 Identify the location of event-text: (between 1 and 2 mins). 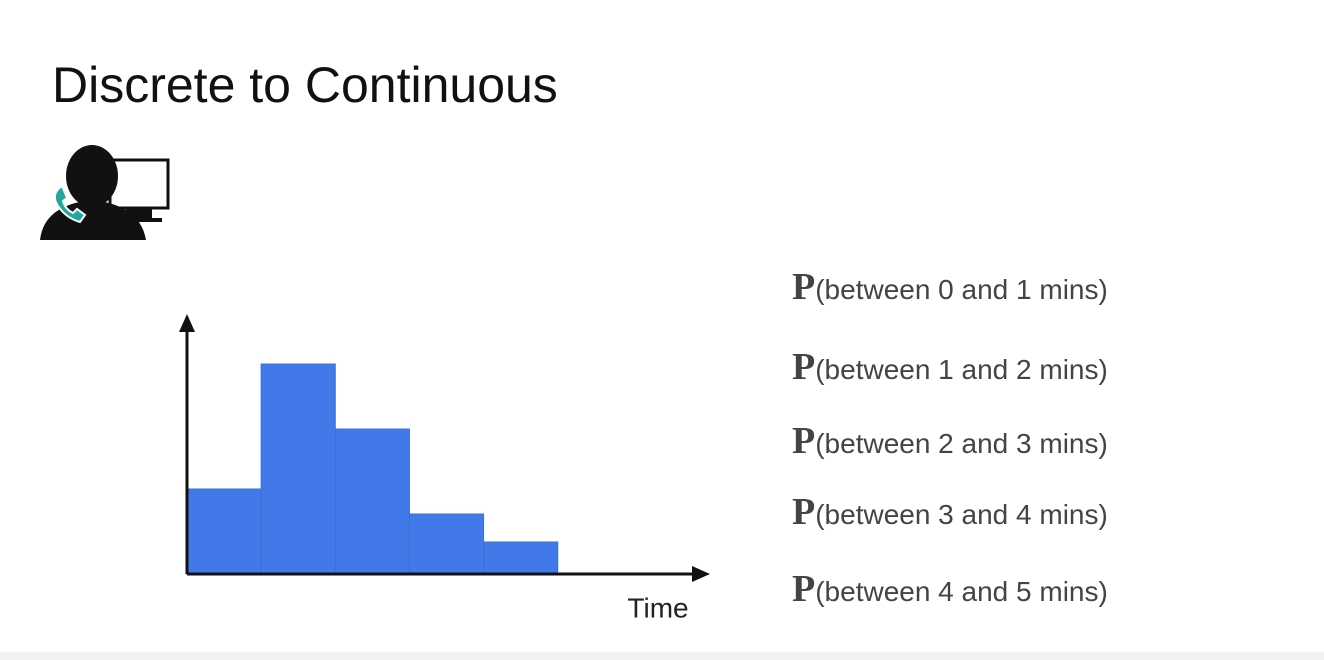
(961, 369).